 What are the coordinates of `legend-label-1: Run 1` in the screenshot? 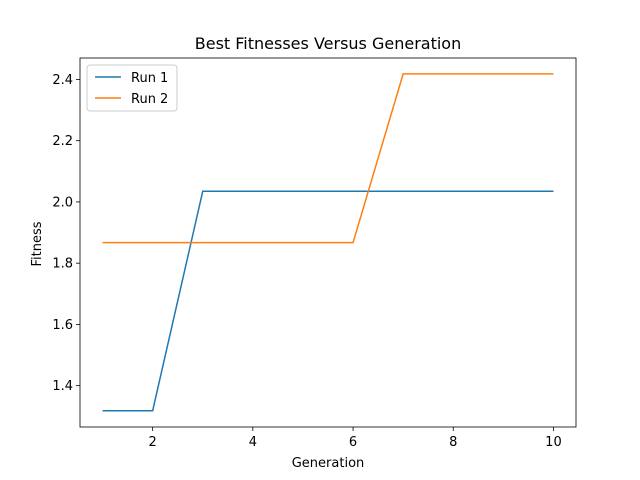 It's located at (149, 78).